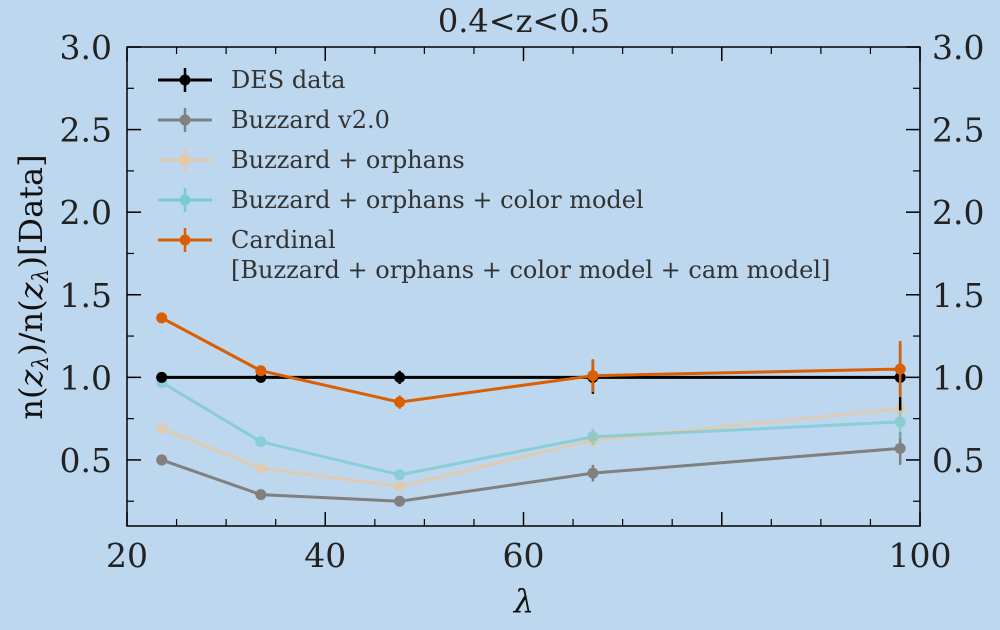 Image resolution: width=1000 pixels, height=630 pixels. What do you see at coordinates (958, 130) in the screenshot?
I see `y-tick-label-right: 2.5` at bounding box center [958, 130].